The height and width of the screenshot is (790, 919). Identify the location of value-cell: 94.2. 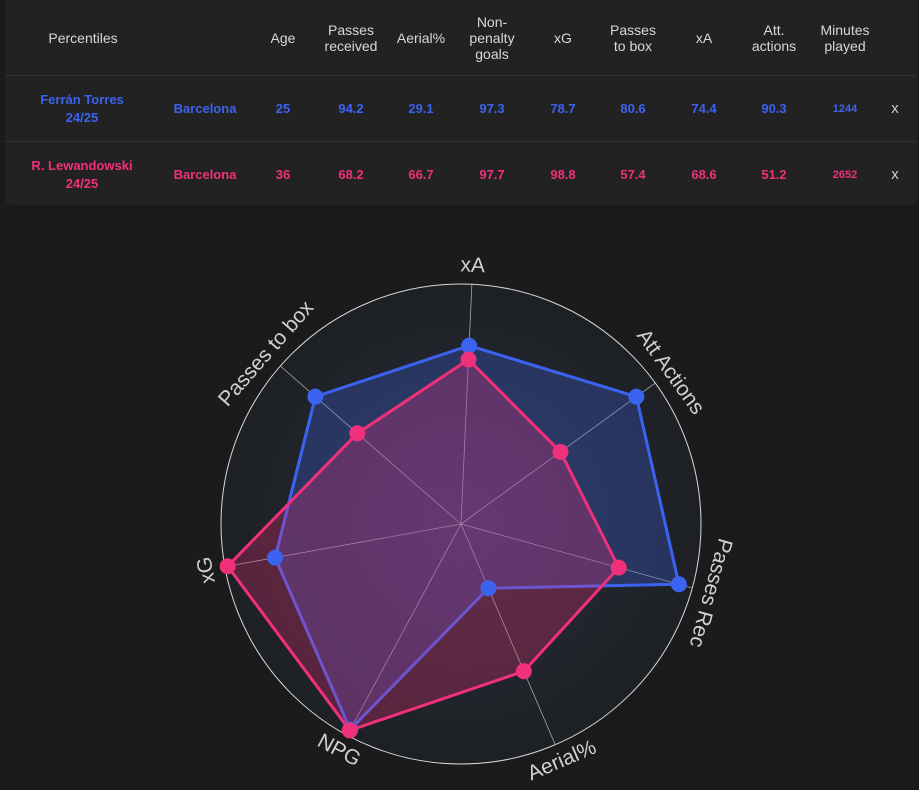
(351, 108).